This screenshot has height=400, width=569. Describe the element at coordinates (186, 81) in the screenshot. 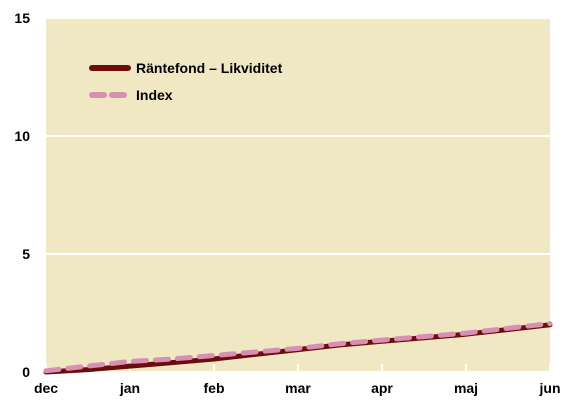

I see `legend: Räntefond – Likviditet Index` at that location.